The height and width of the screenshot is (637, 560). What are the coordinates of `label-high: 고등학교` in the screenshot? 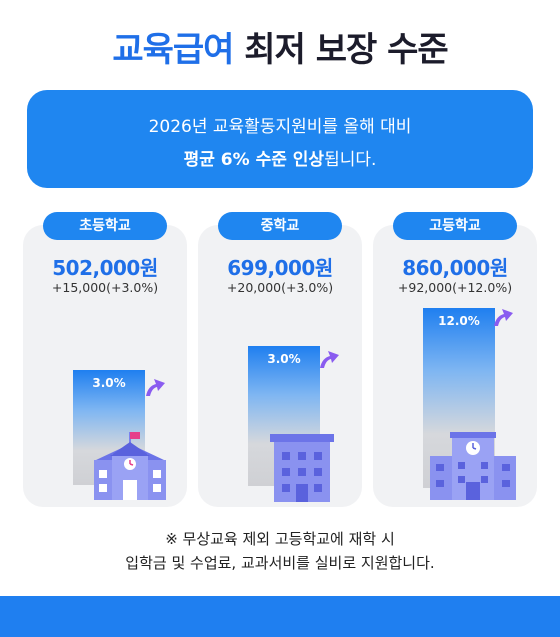 It's located at (455, 226).